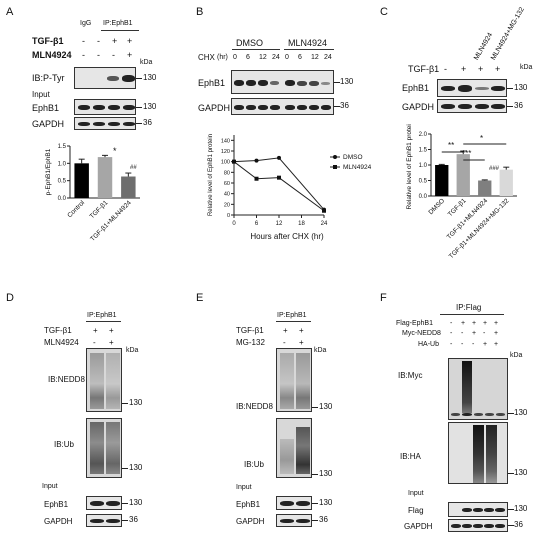  I want to click on bar, so click(506, 182).